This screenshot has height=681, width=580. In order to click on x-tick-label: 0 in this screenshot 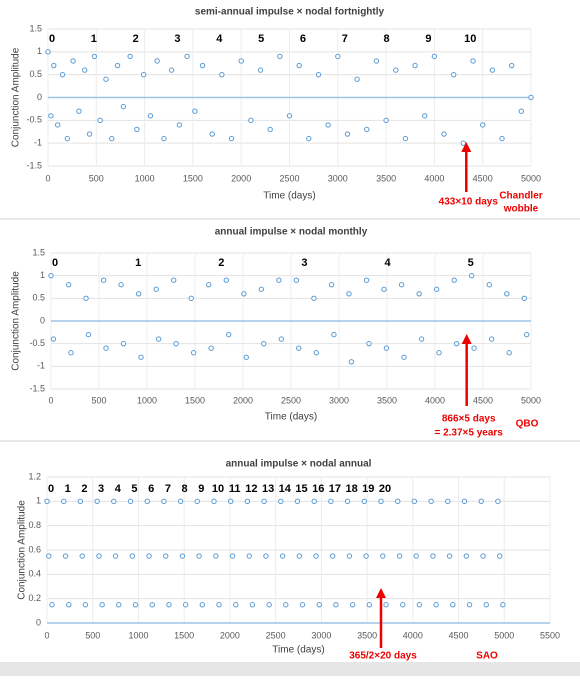, I will do `click(46, 635)`.